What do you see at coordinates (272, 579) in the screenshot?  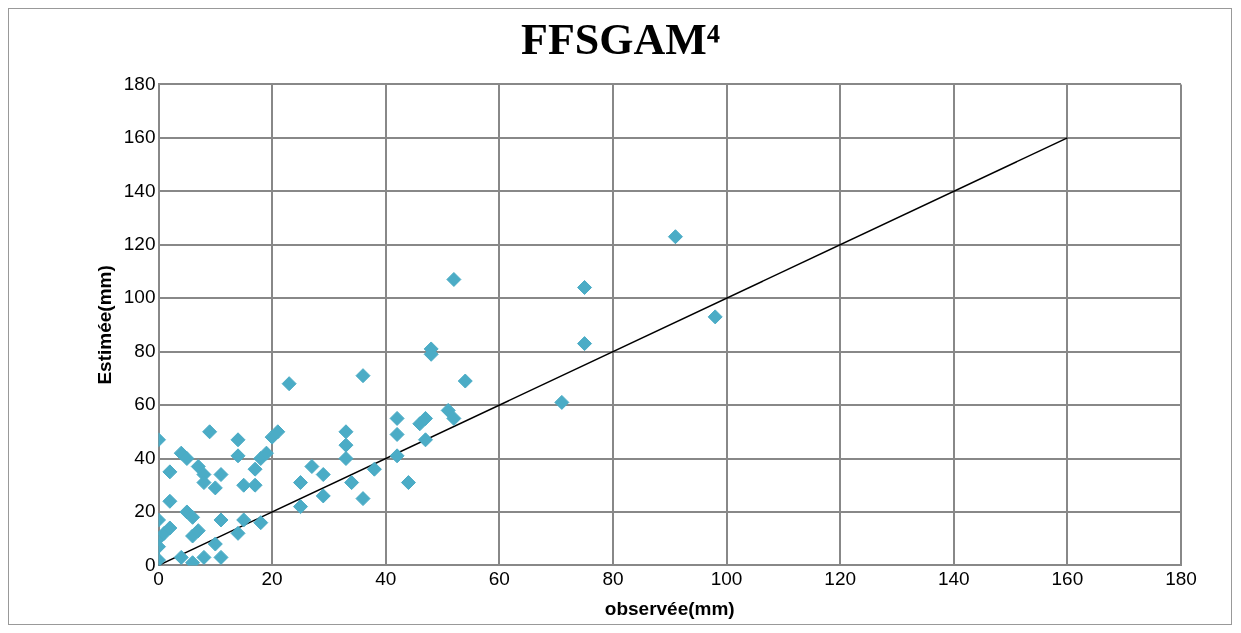 I see `x-tick-label: 20` at bounding box center [272, 579].